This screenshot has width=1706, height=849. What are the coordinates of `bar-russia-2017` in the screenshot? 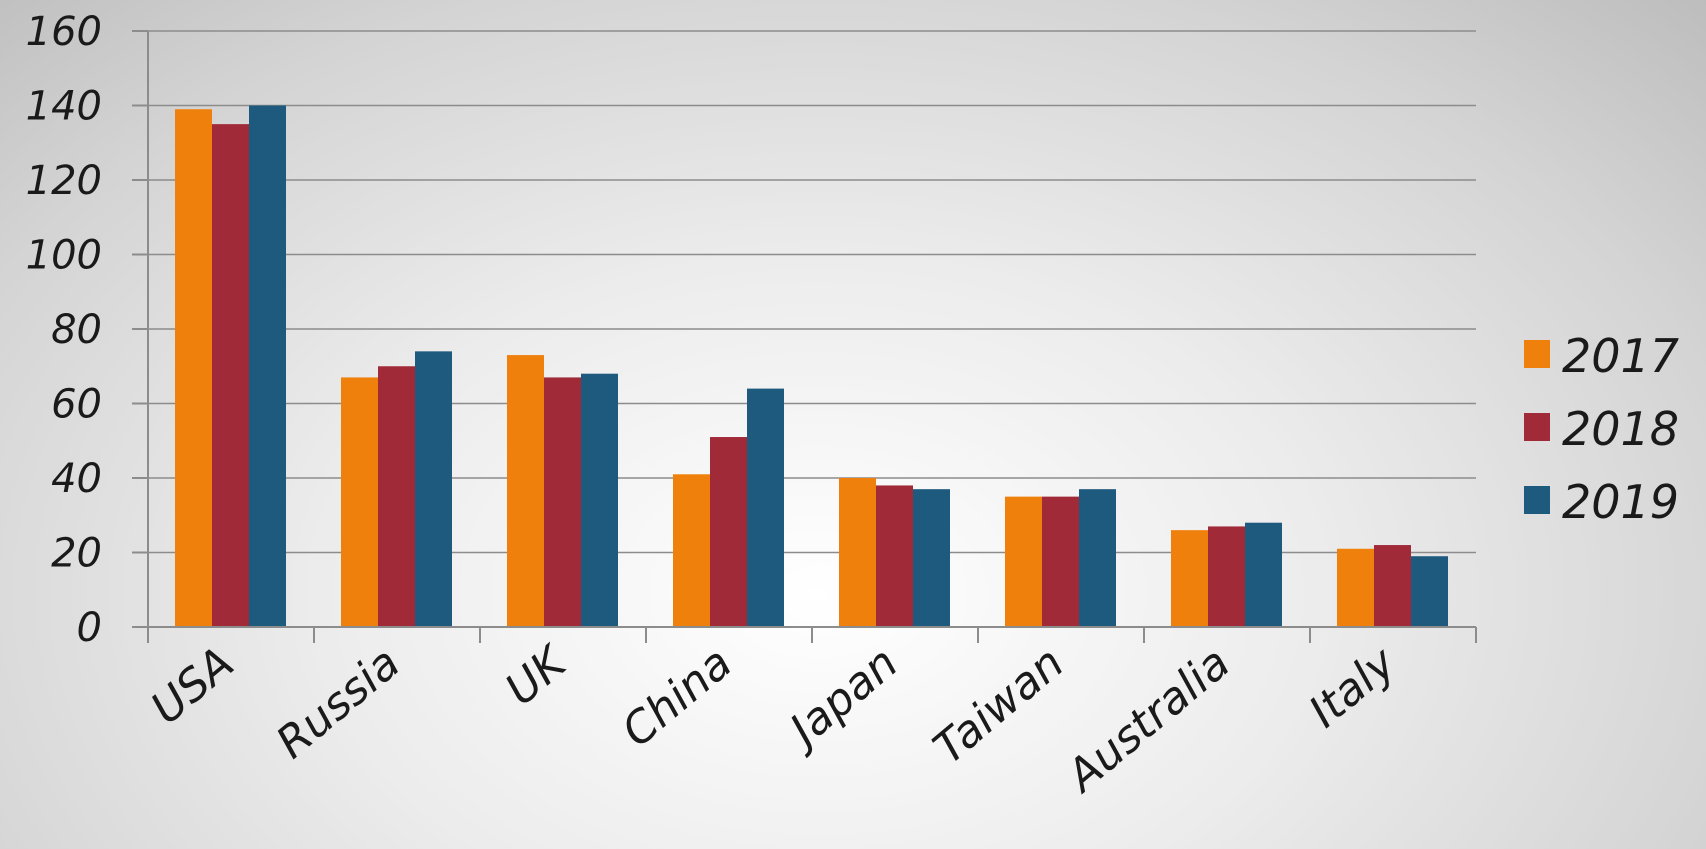 It's located at (359, 502).